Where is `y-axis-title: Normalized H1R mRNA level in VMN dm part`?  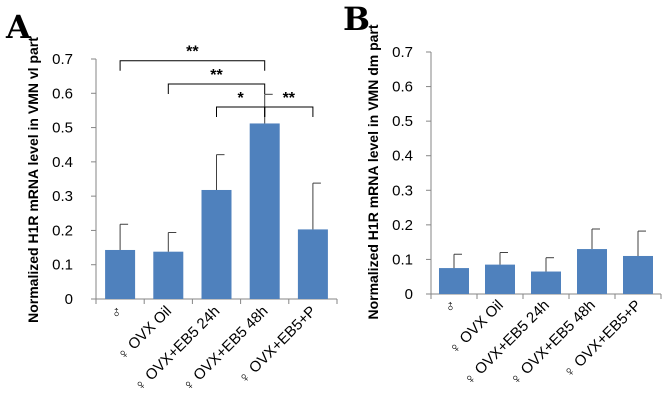
y-axis-title: Normalized H1R mRNA level in VMN dm part is located at coordinates (373, 171).